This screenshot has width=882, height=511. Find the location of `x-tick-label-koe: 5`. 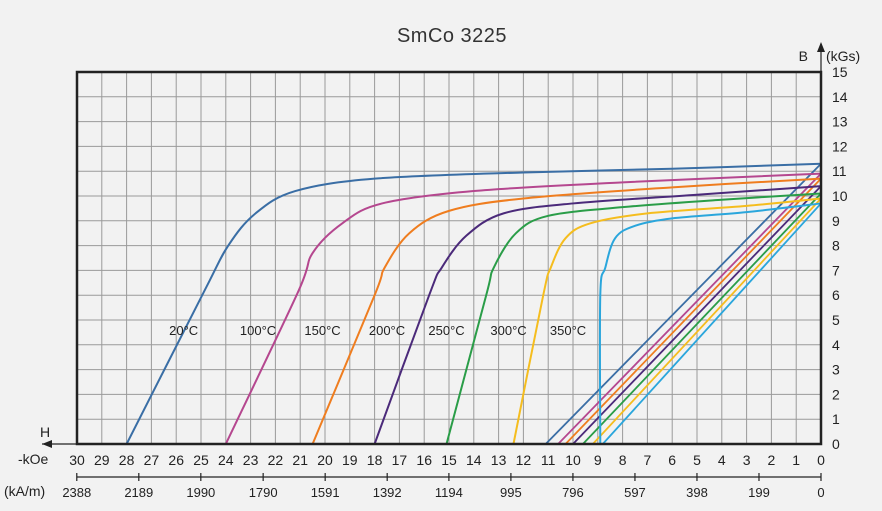

x-tick-label-koe: 5 is located at coordinates (697, 460).